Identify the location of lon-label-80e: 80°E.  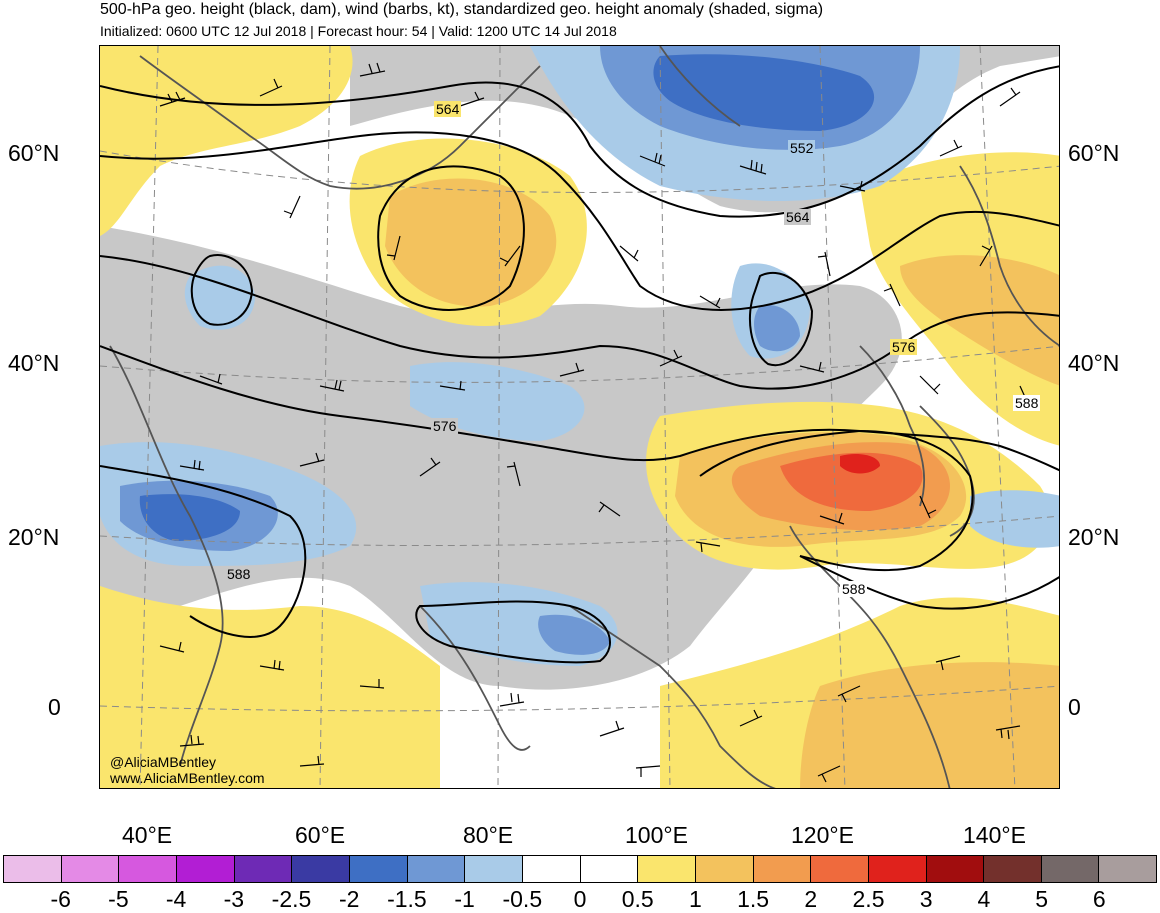
(488, 835).